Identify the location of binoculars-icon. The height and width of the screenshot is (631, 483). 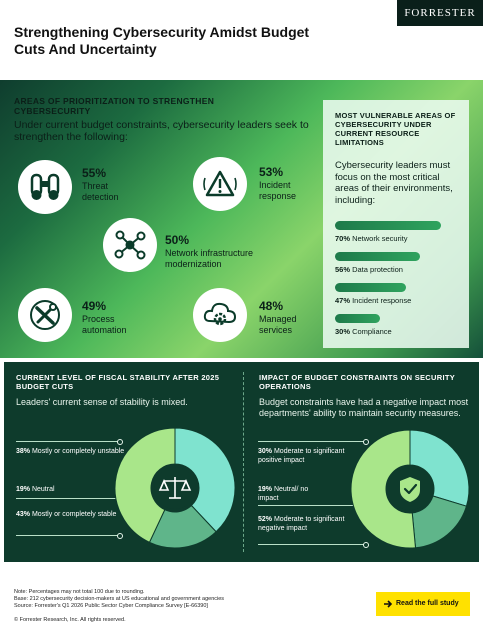
(45, 187).